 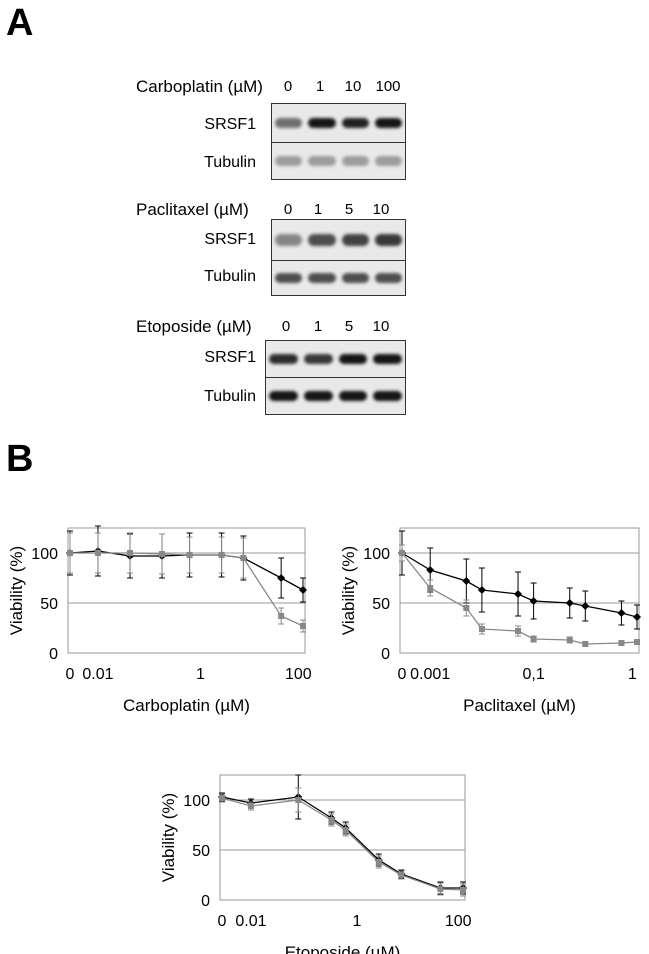 What do you see at coordinates (192, 209) in the screenshot?
I see `blot-paclitaxel-drug-label: Paclitaxel (µM)` at bounding box center [192, 209].